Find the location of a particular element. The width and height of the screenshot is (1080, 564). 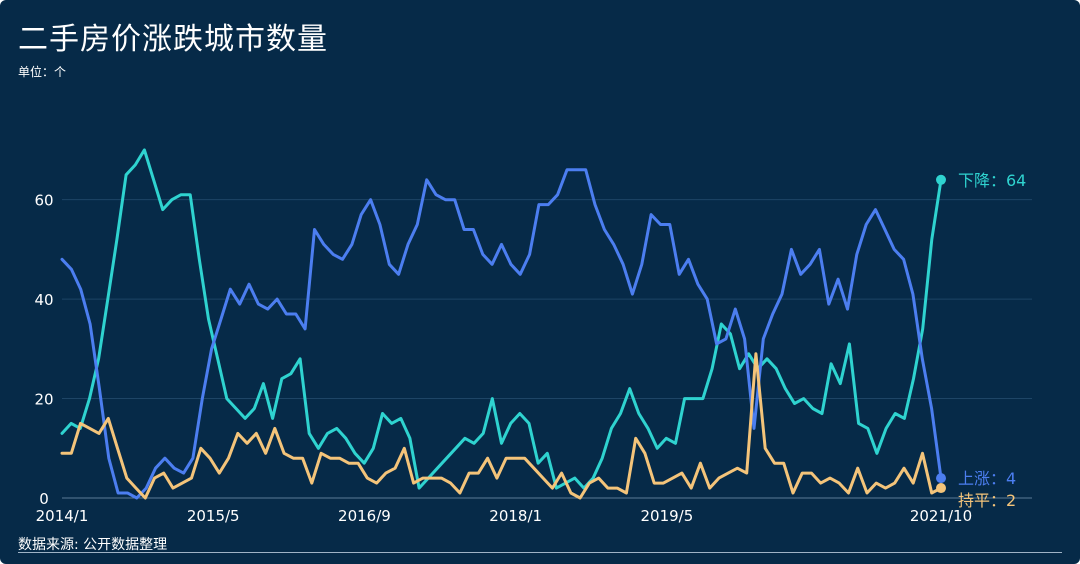

x-axis-ticks: 2014/1 2015/5 2016/9 2018/1 2019/5 2021/10 is located at coordinates (504, 516).